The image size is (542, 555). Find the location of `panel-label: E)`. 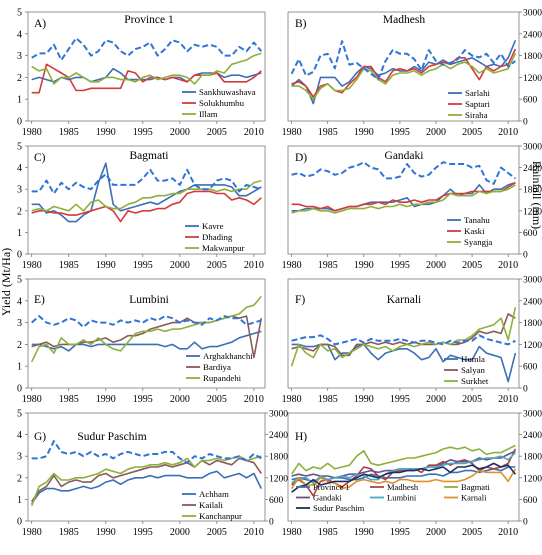

panel-label: E) is located at coordinates (39, 300).